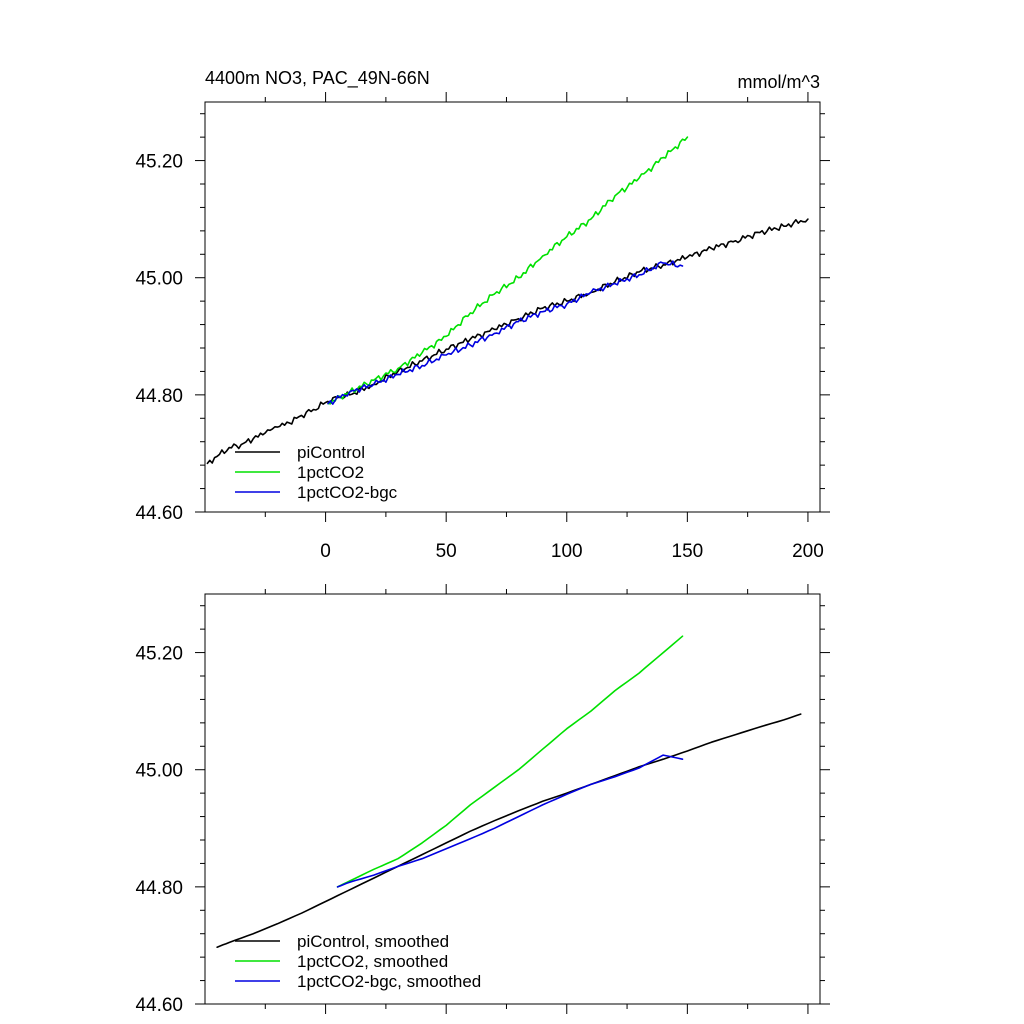 The width and height of the screenshot is (1024, 1024). Describe the element at coordinates (373, 941) in the screenshot. I see `legend-label: piControl, smoothed` at that location.